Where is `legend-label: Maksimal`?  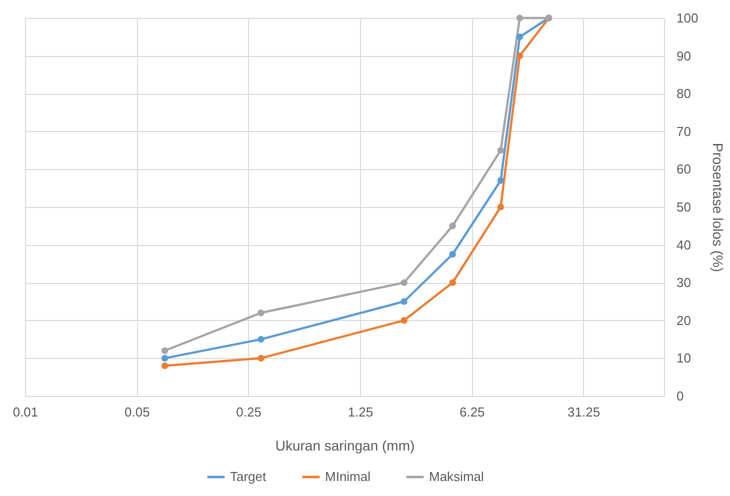
legend-label: Maksimal is located at coordinates (456, 476).